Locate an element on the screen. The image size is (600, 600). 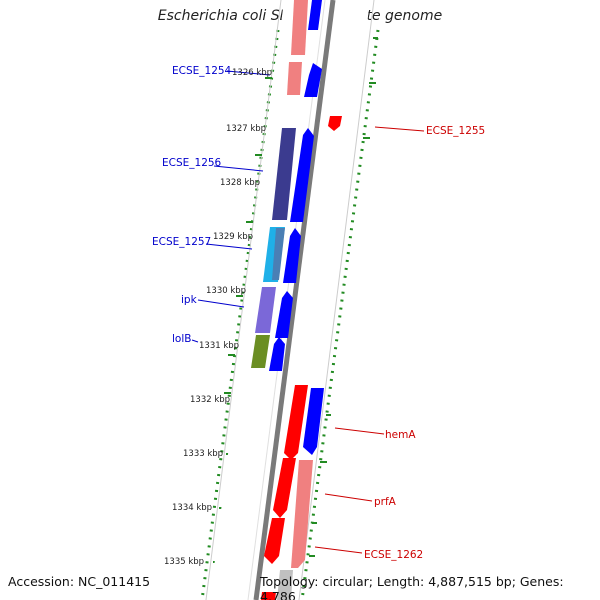
accession-text: Accession: NC_011415 is located at coordinates (79, 581).